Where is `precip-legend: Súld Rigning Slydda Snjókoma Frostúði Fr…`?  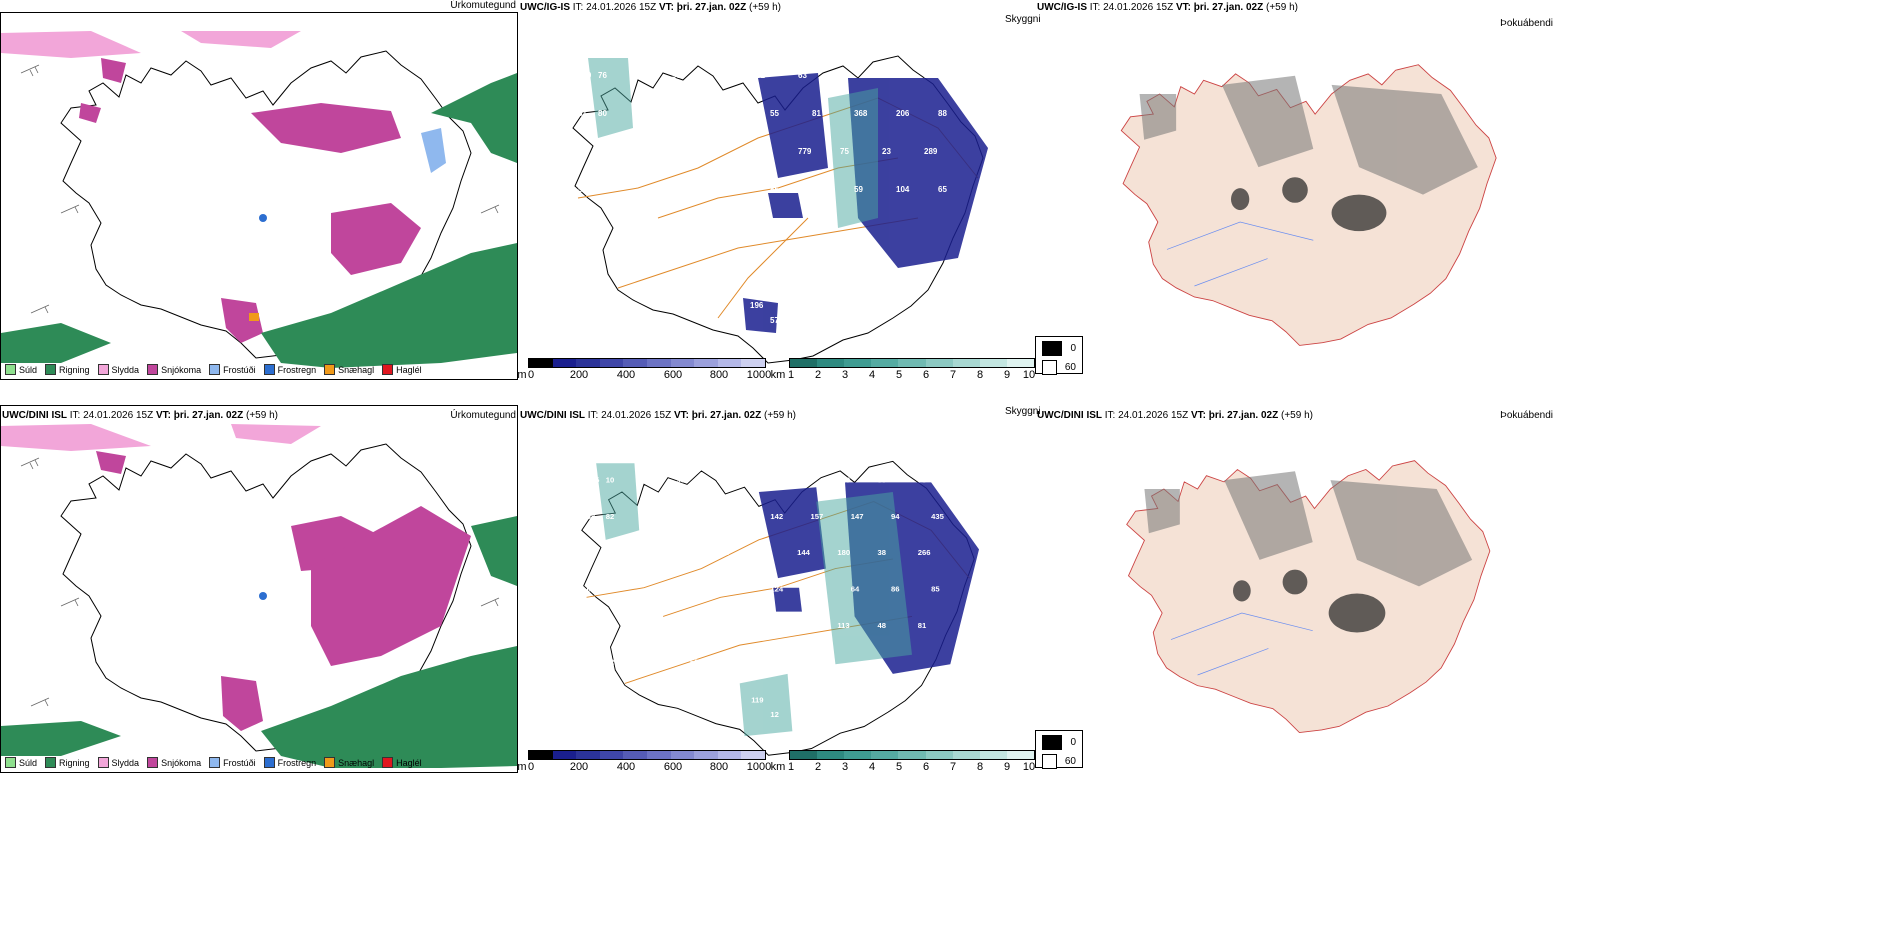 precip-legend: Súld Rigning Slydda Snjókoma Frostúði Fr… is located at coordinates (213, 369).